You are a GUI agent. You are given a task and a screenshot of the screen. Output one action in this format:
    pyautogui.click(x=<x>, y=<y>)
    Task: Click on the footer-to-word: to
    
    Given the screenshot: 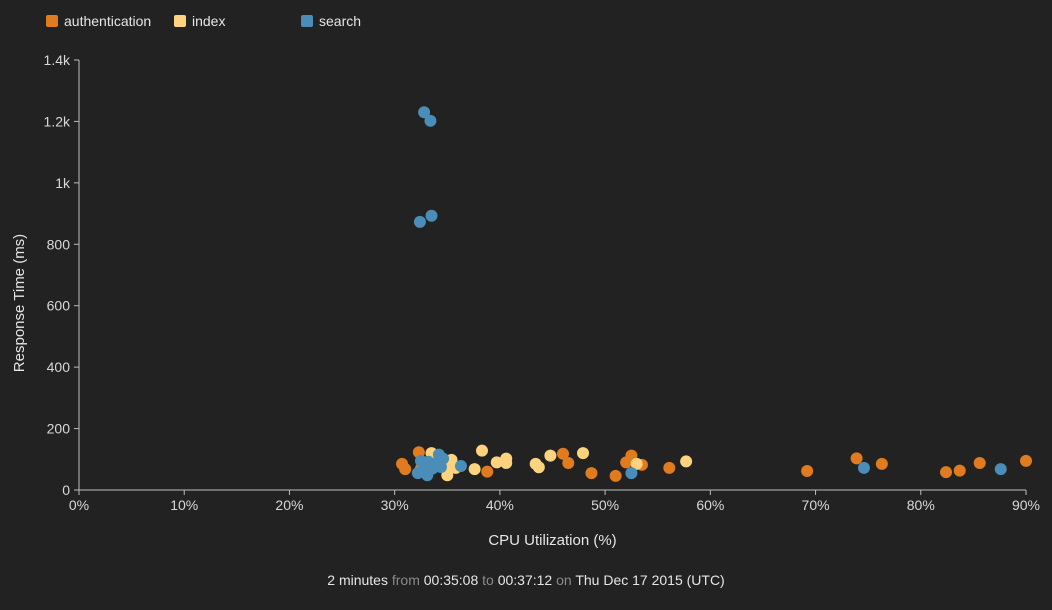 What is the action you would take?
    pyautogui.click(x=488, y=580)
    